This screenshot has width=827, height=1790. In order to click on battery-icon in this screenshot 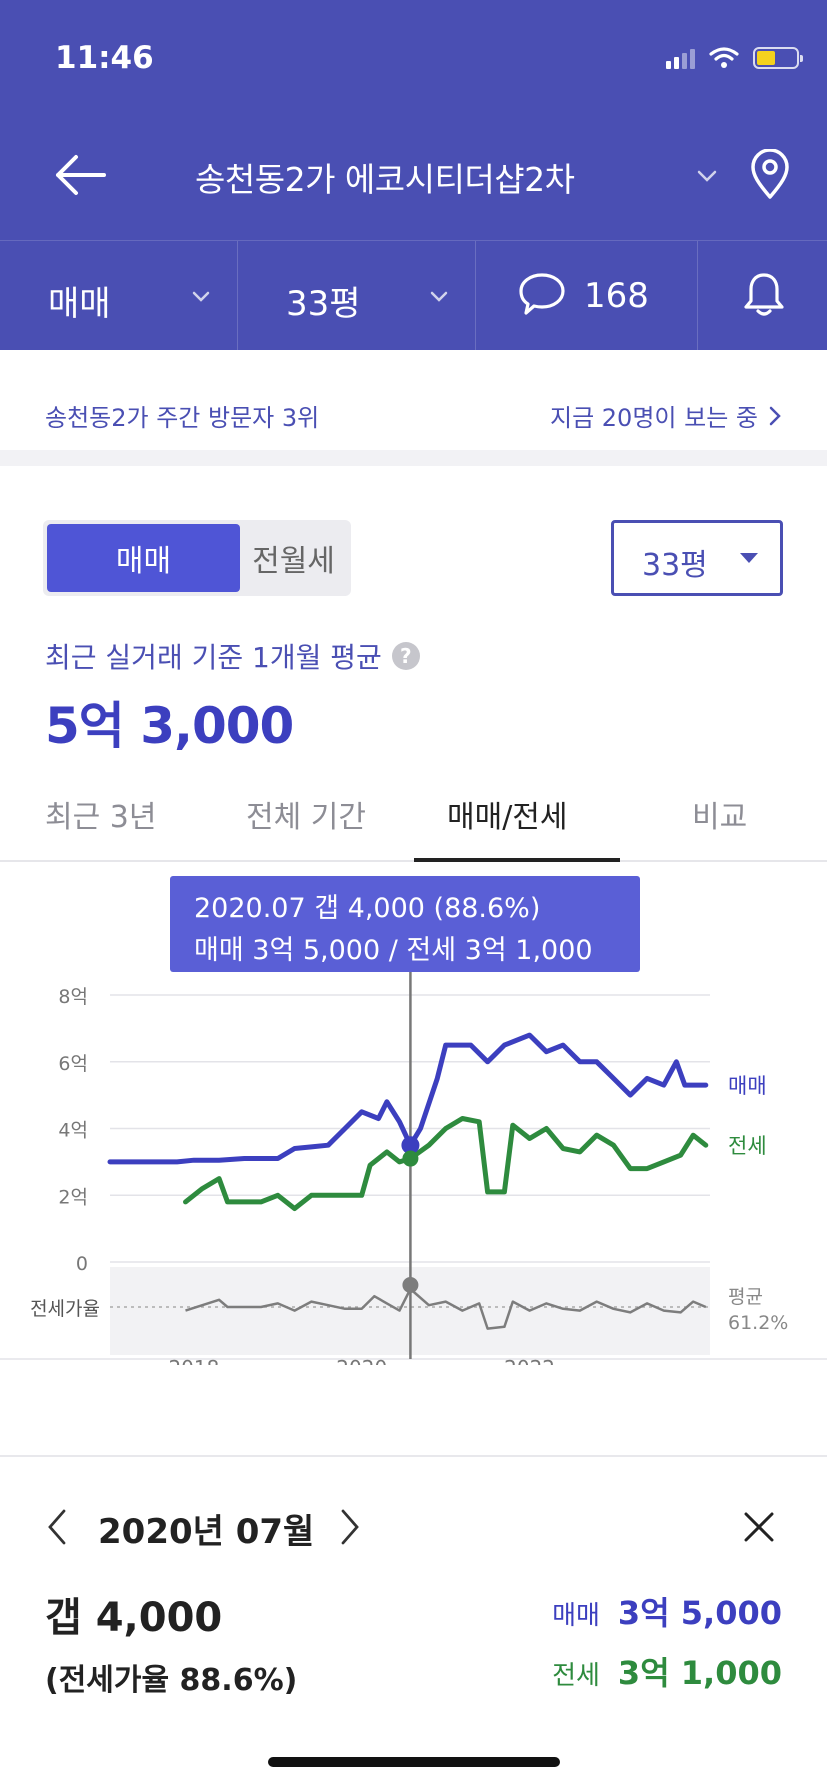, I will do `click(778, 58)`.